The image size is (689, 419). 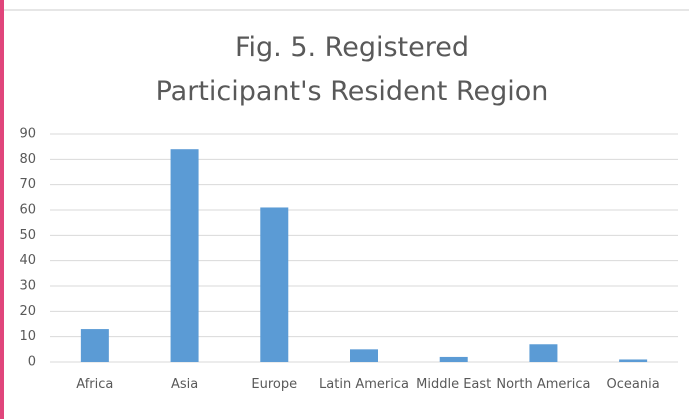 I want to click on x-tick-label: Oceania, so click(x=633, y=384).